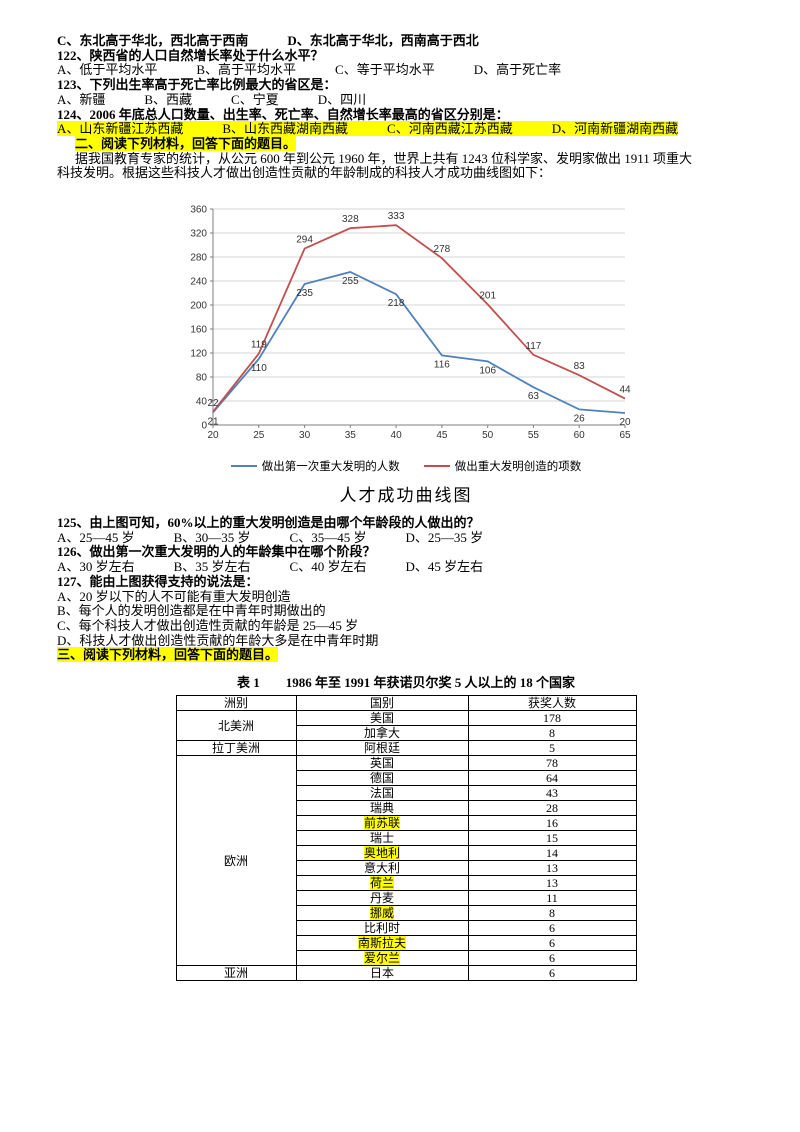 The height and width of the screenshot is (1132, 800). What do you see at coordinates (406, 973) in the screenshot?
I see `table-row: 亚洲 日本 6` at bounding box center [406, 973].